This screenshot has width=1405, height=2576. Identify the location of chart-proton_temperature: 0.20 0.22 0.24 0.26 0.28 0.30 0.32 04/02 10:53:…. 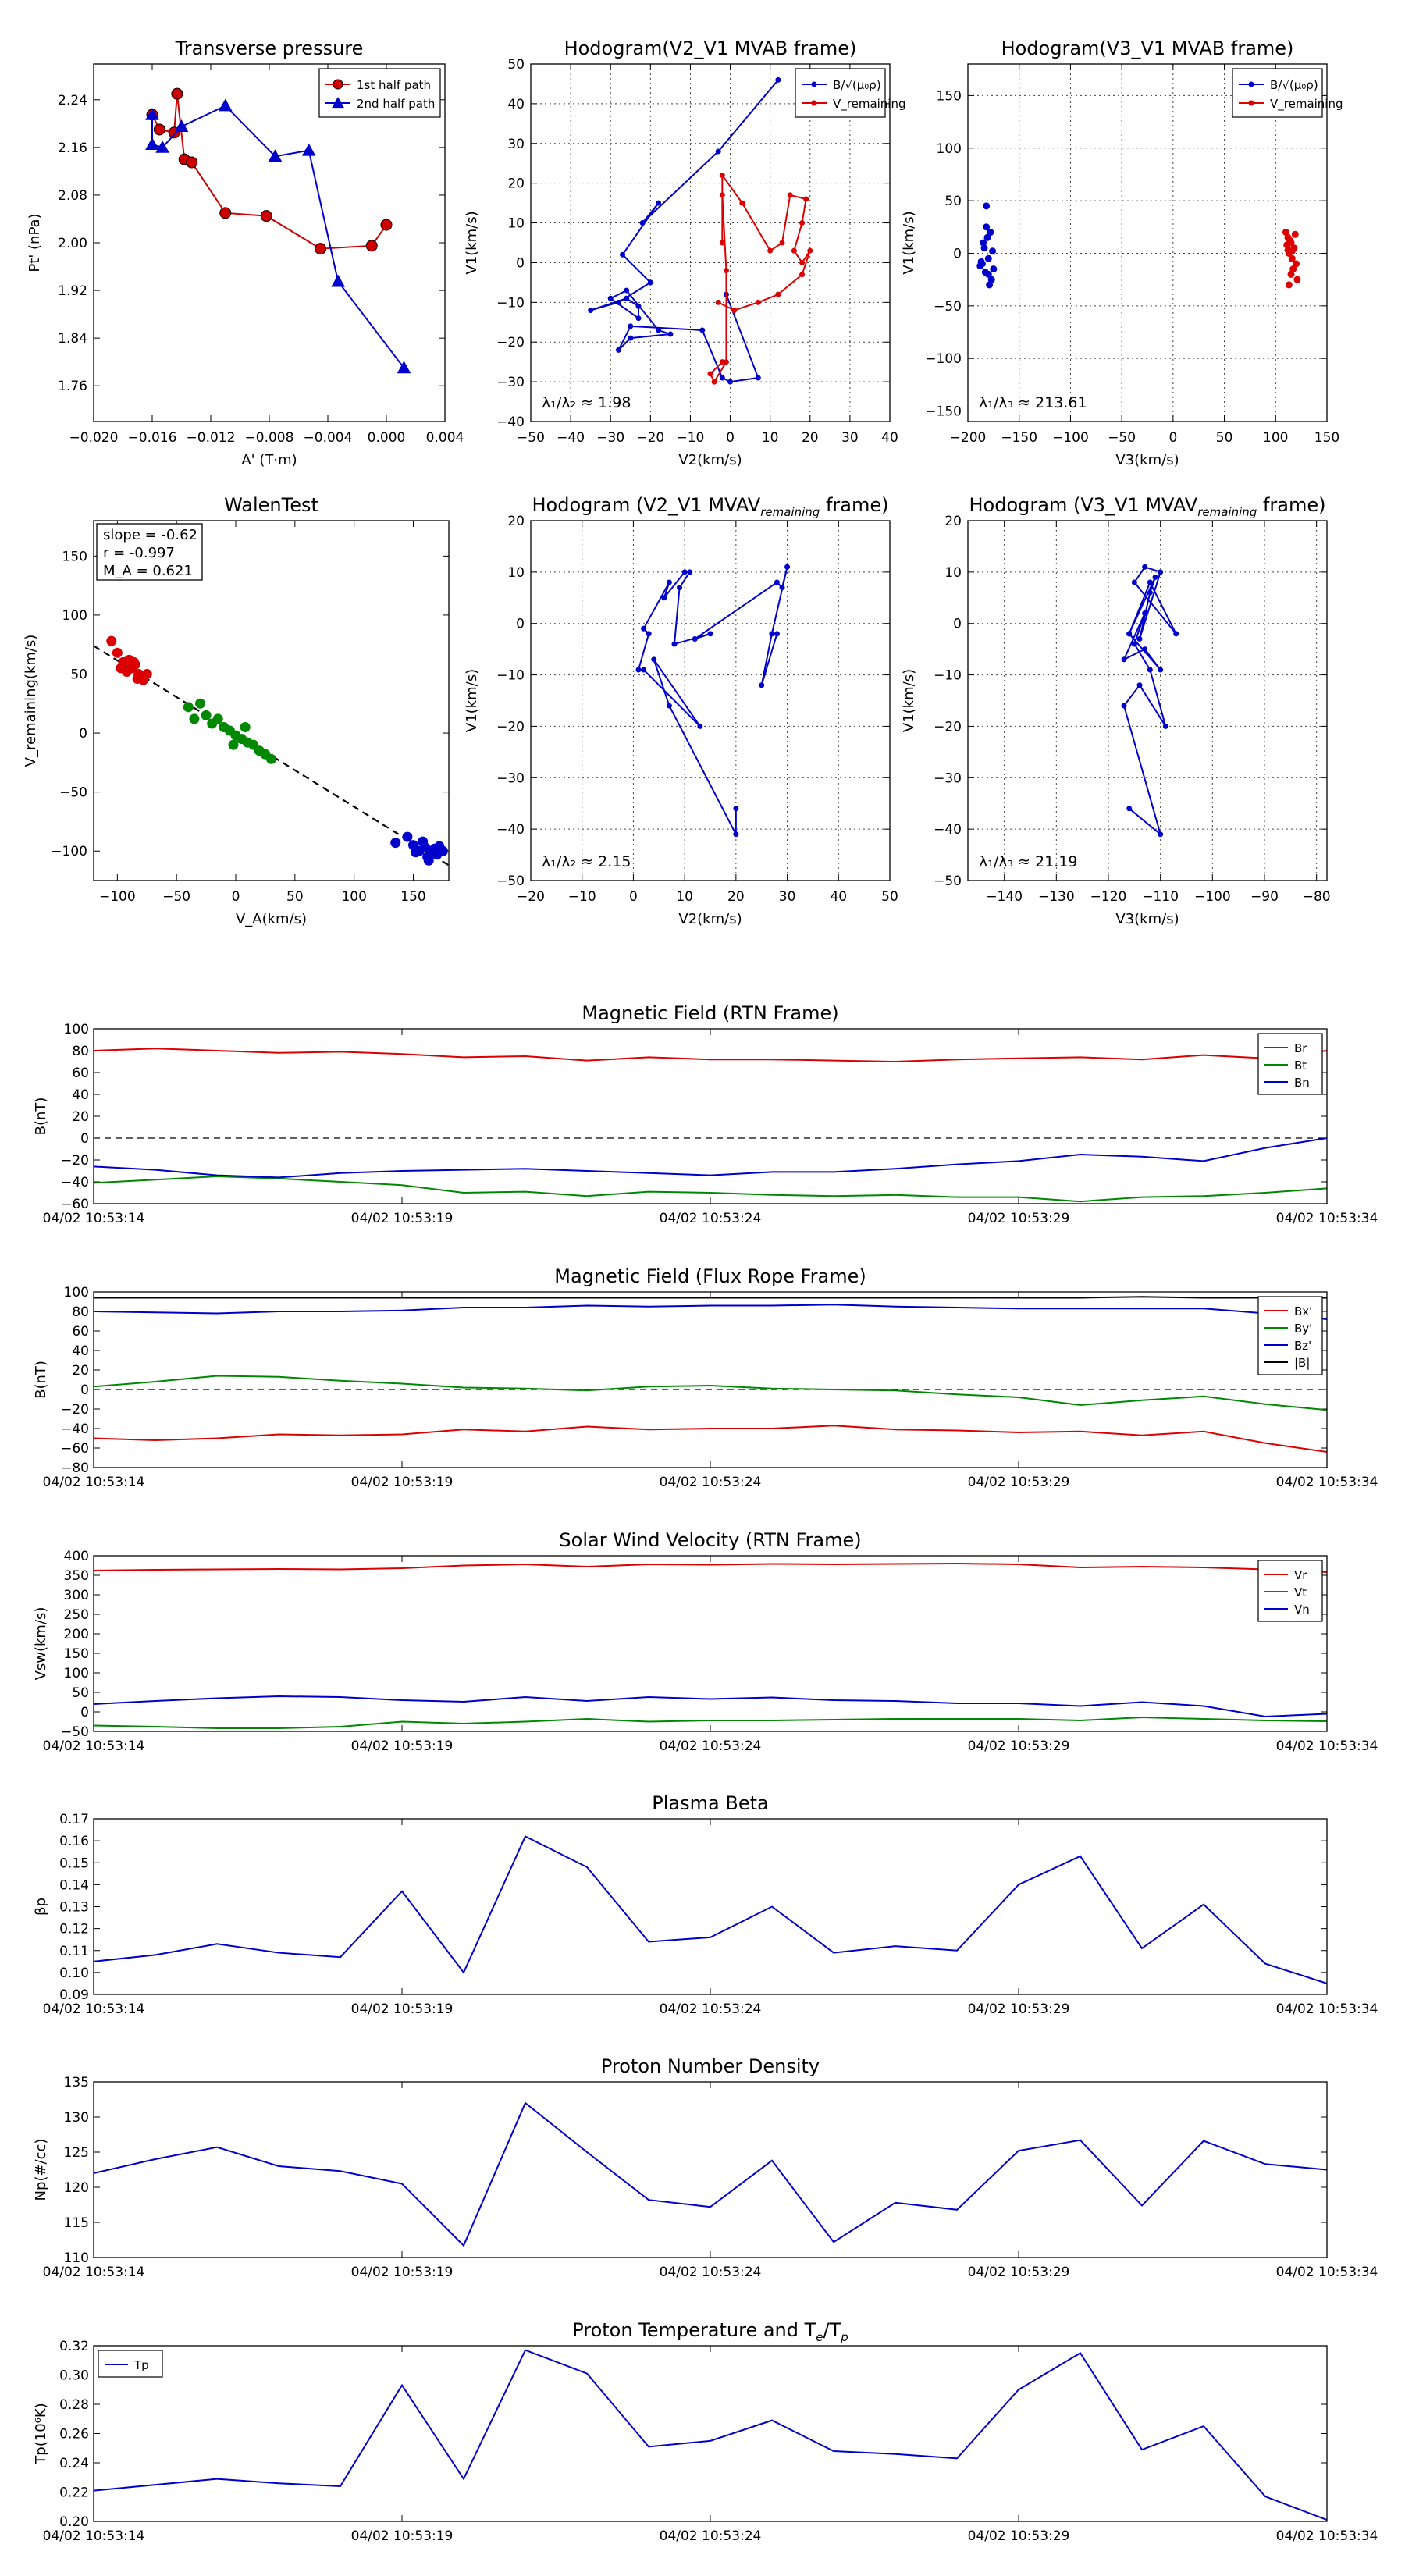
(706, 2431).